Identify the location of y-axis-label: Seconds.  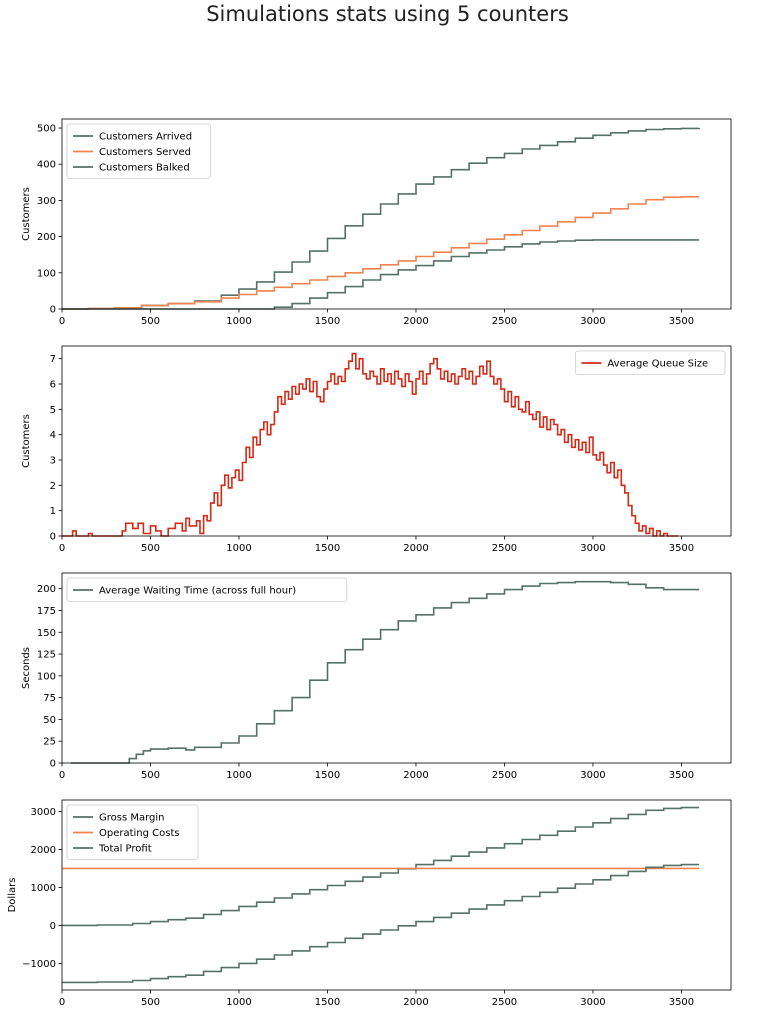
(26, 668).